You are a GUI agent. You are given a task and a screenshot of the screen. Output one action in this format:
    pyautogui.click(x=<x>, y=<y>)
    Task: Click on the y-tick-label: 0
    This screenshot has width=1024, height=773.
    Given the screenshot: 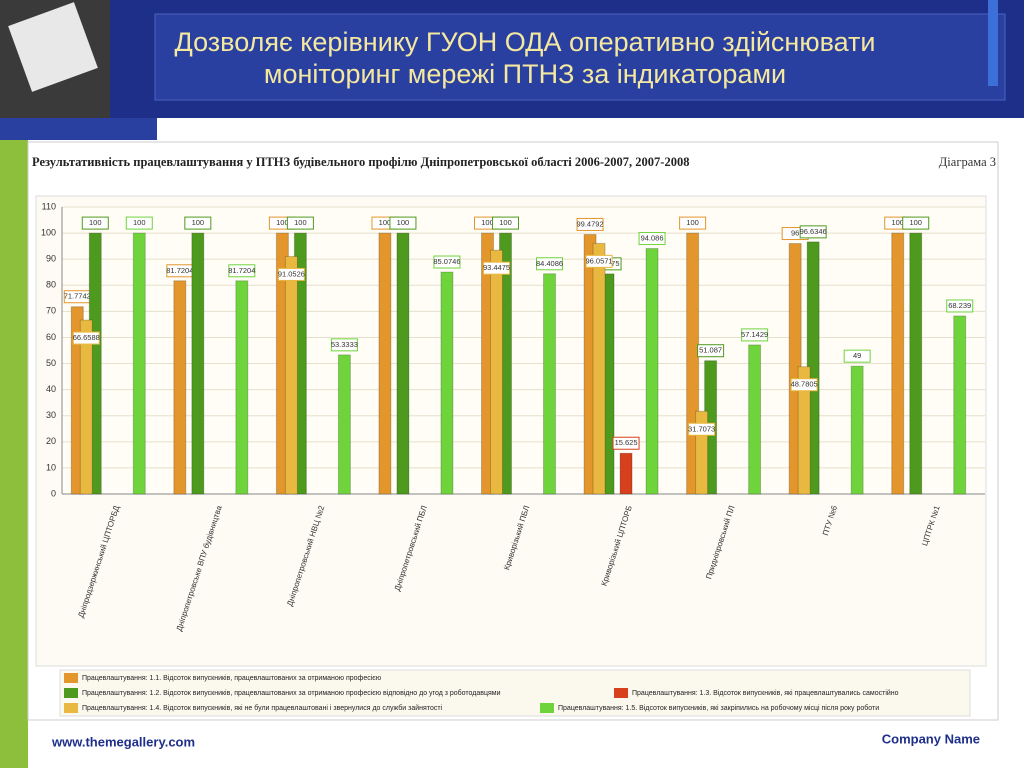 What is the action you would take?
    pyautogui.click(x=53, y=493)
    